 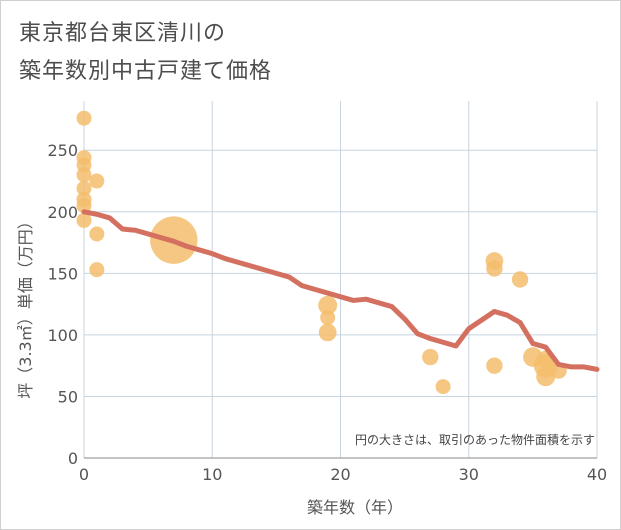 I want to click on chart-title-line1: 東京都台東区清川の, so click(x=123, y=33).